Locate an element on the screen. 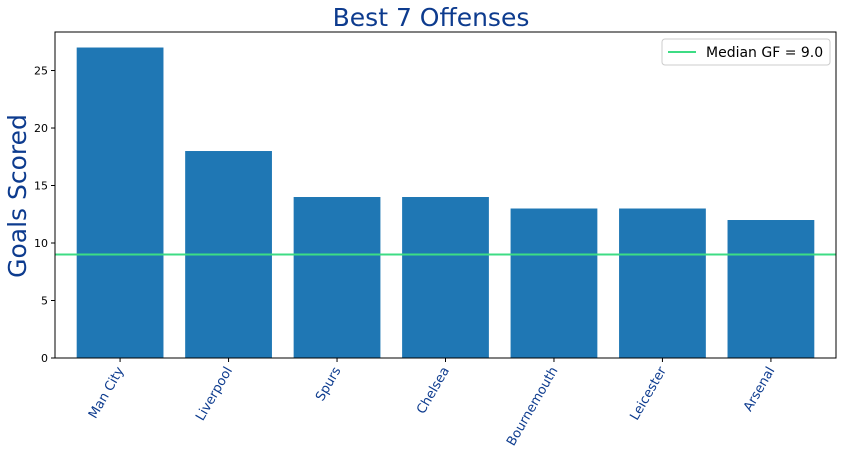  chart-title: Best 7 Offenses is located at coordinates (431, 17).